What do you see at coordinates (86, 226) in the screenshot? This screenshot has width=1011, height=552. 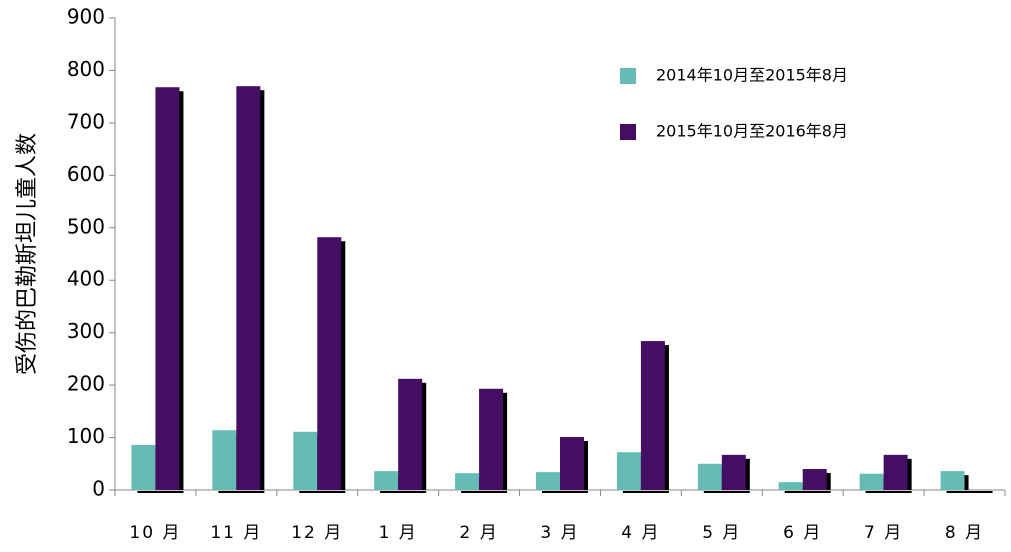 I see `y-tick-label: 500` at bounding box center [86, 226].